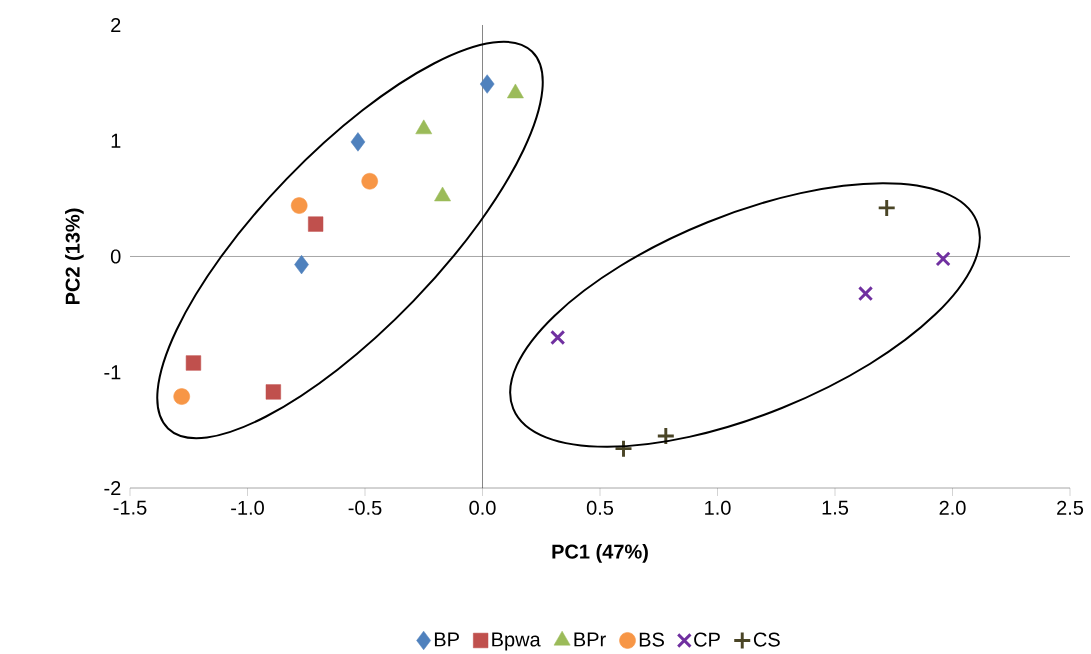  What do you see at coordinates (112, 488) in the screenshot?
I see `y-tick-label: -2` at bounding box center [112, 488].